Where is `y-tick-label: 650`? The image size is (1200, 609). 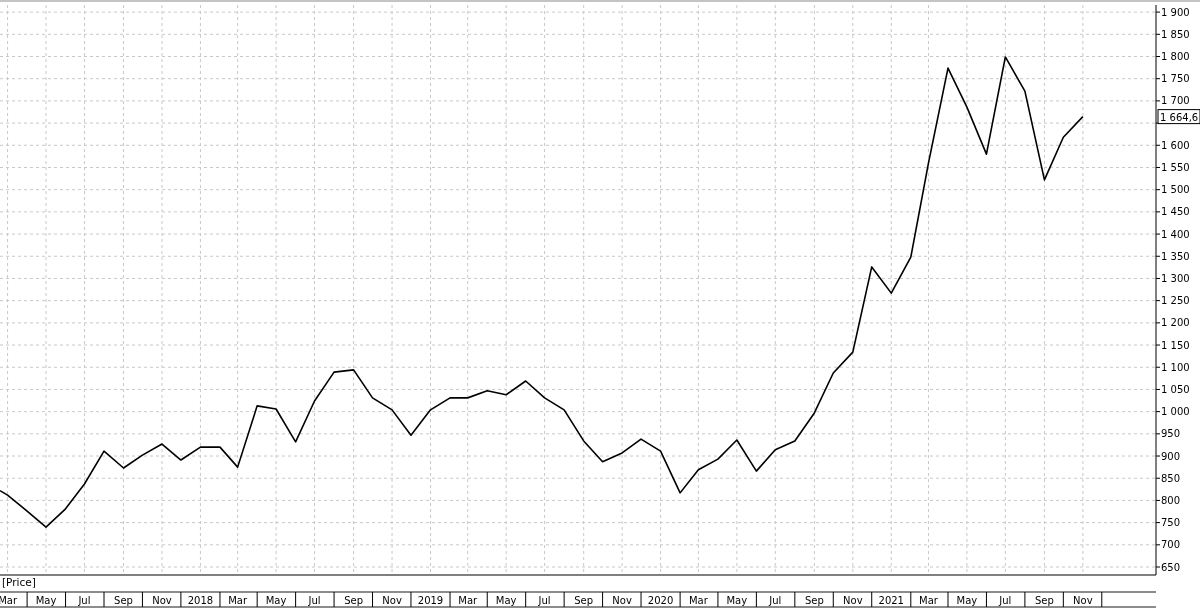 y-tick-label: 650 is located at coordinates (1171, 567).